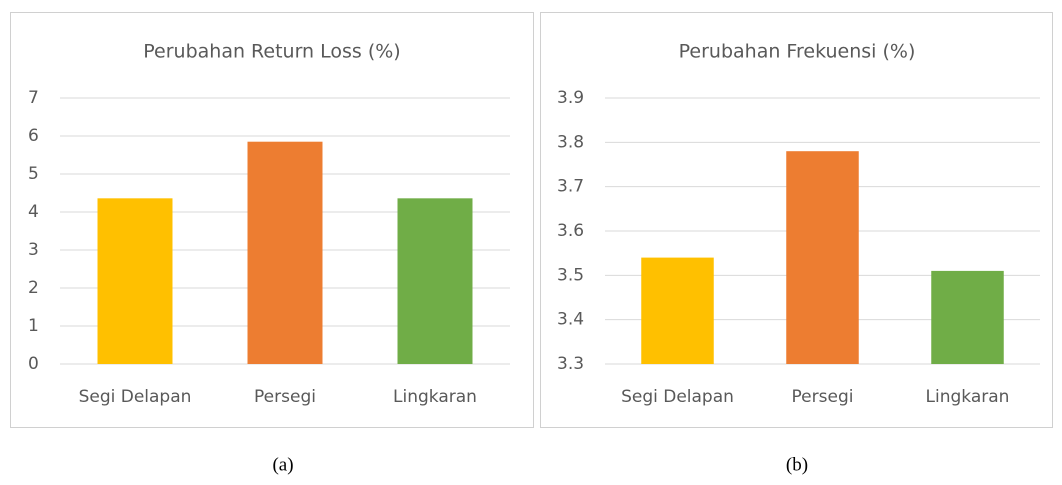 The image size is (1062, 485). What do you see at coordinates (33, 288) in the screenshot?
I see `y-tick-label: 2` at bounding box center [33, 288].